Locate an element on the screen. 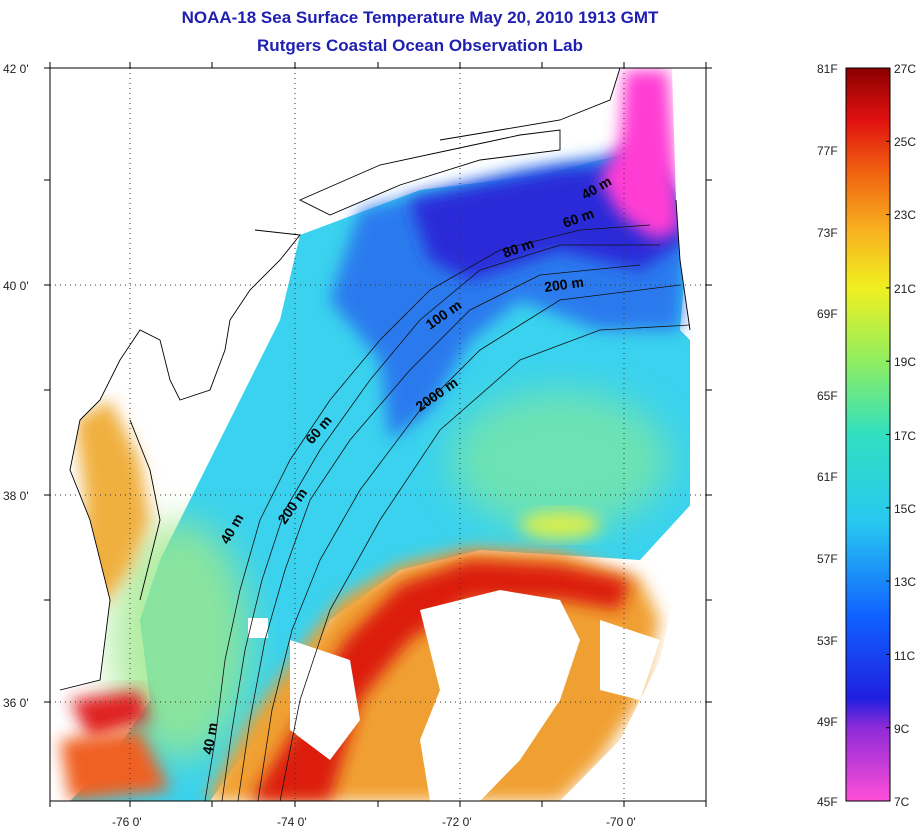 Image resolution: width=920 pixels, height=832 pixels. celsius-label: 13C is located at coordinates (905, 582).